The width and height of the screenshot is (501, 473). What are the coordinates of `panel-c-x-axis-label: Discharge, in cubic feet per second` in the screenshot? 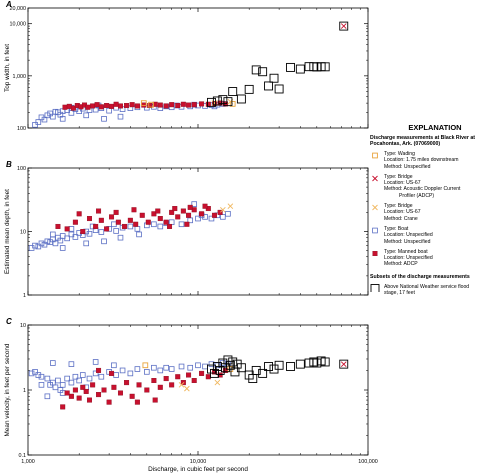 It's located at (198, 469).